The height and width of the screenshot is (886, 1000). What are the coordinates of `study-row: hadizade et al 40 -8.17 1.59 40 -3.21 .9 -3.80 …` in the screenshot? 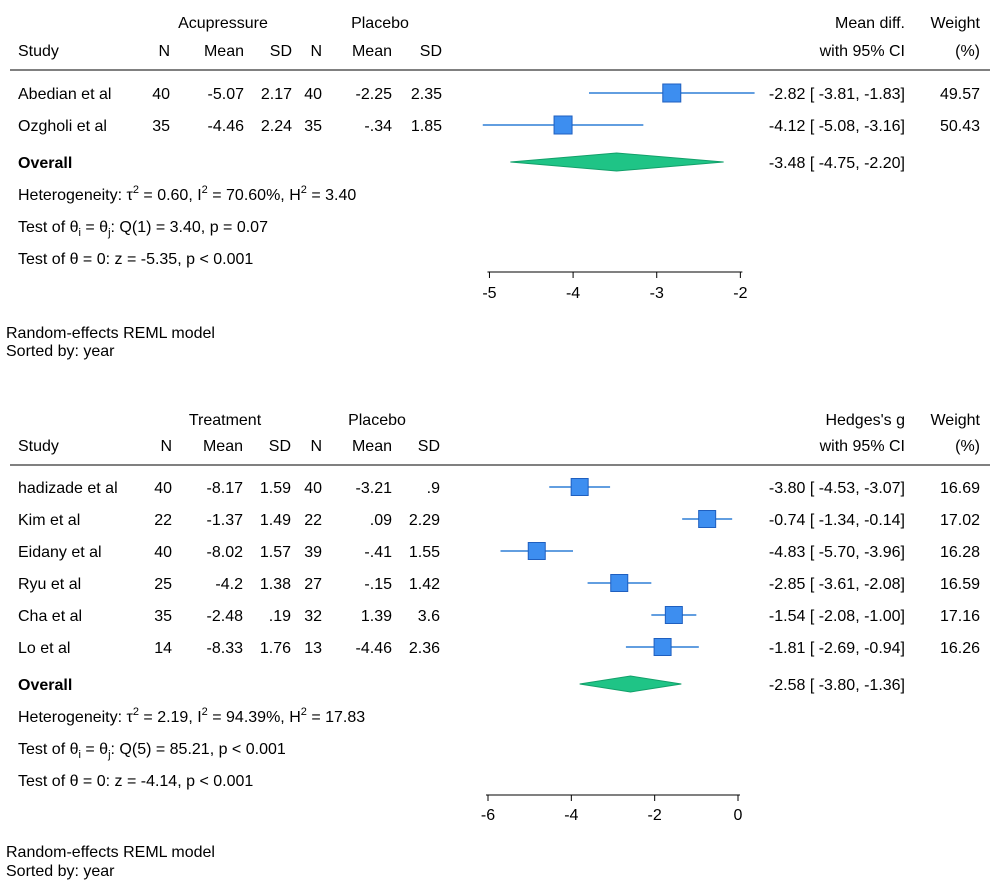 It's located at (499, 487).